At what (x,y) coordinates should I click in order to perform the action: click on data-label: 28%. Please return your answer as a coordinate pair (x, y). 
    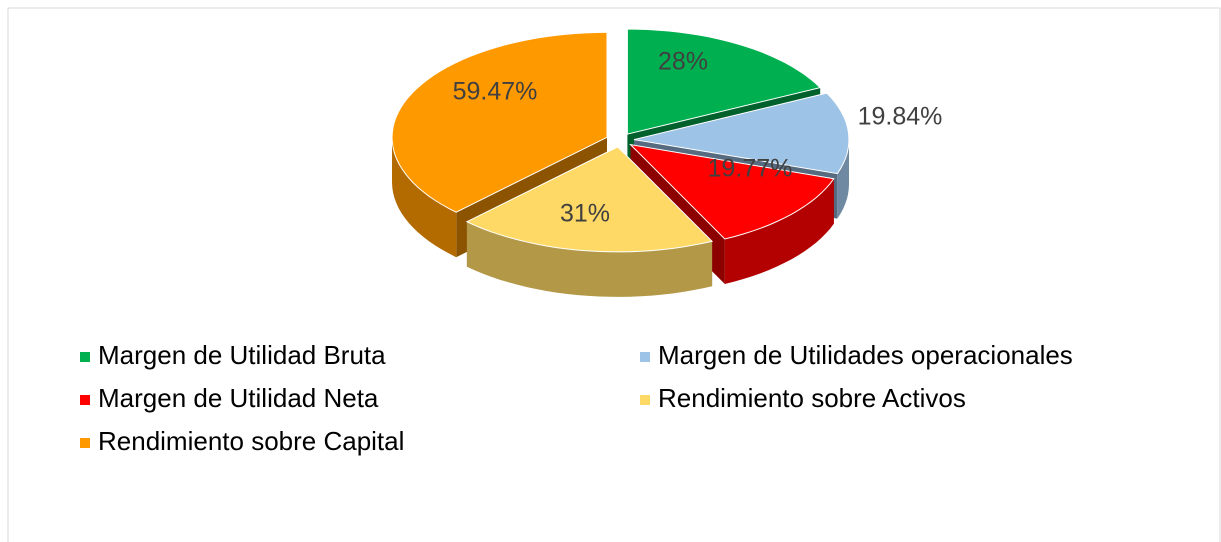
    Looking at the image, I should click on (683, 62).